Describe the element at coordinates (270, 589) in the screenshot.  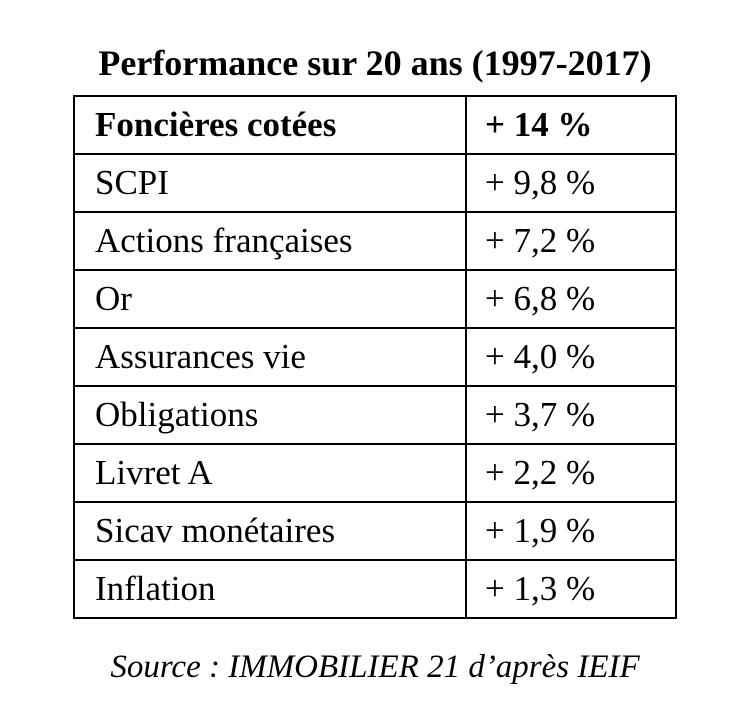
I see `row-label: Inflation` at that location.